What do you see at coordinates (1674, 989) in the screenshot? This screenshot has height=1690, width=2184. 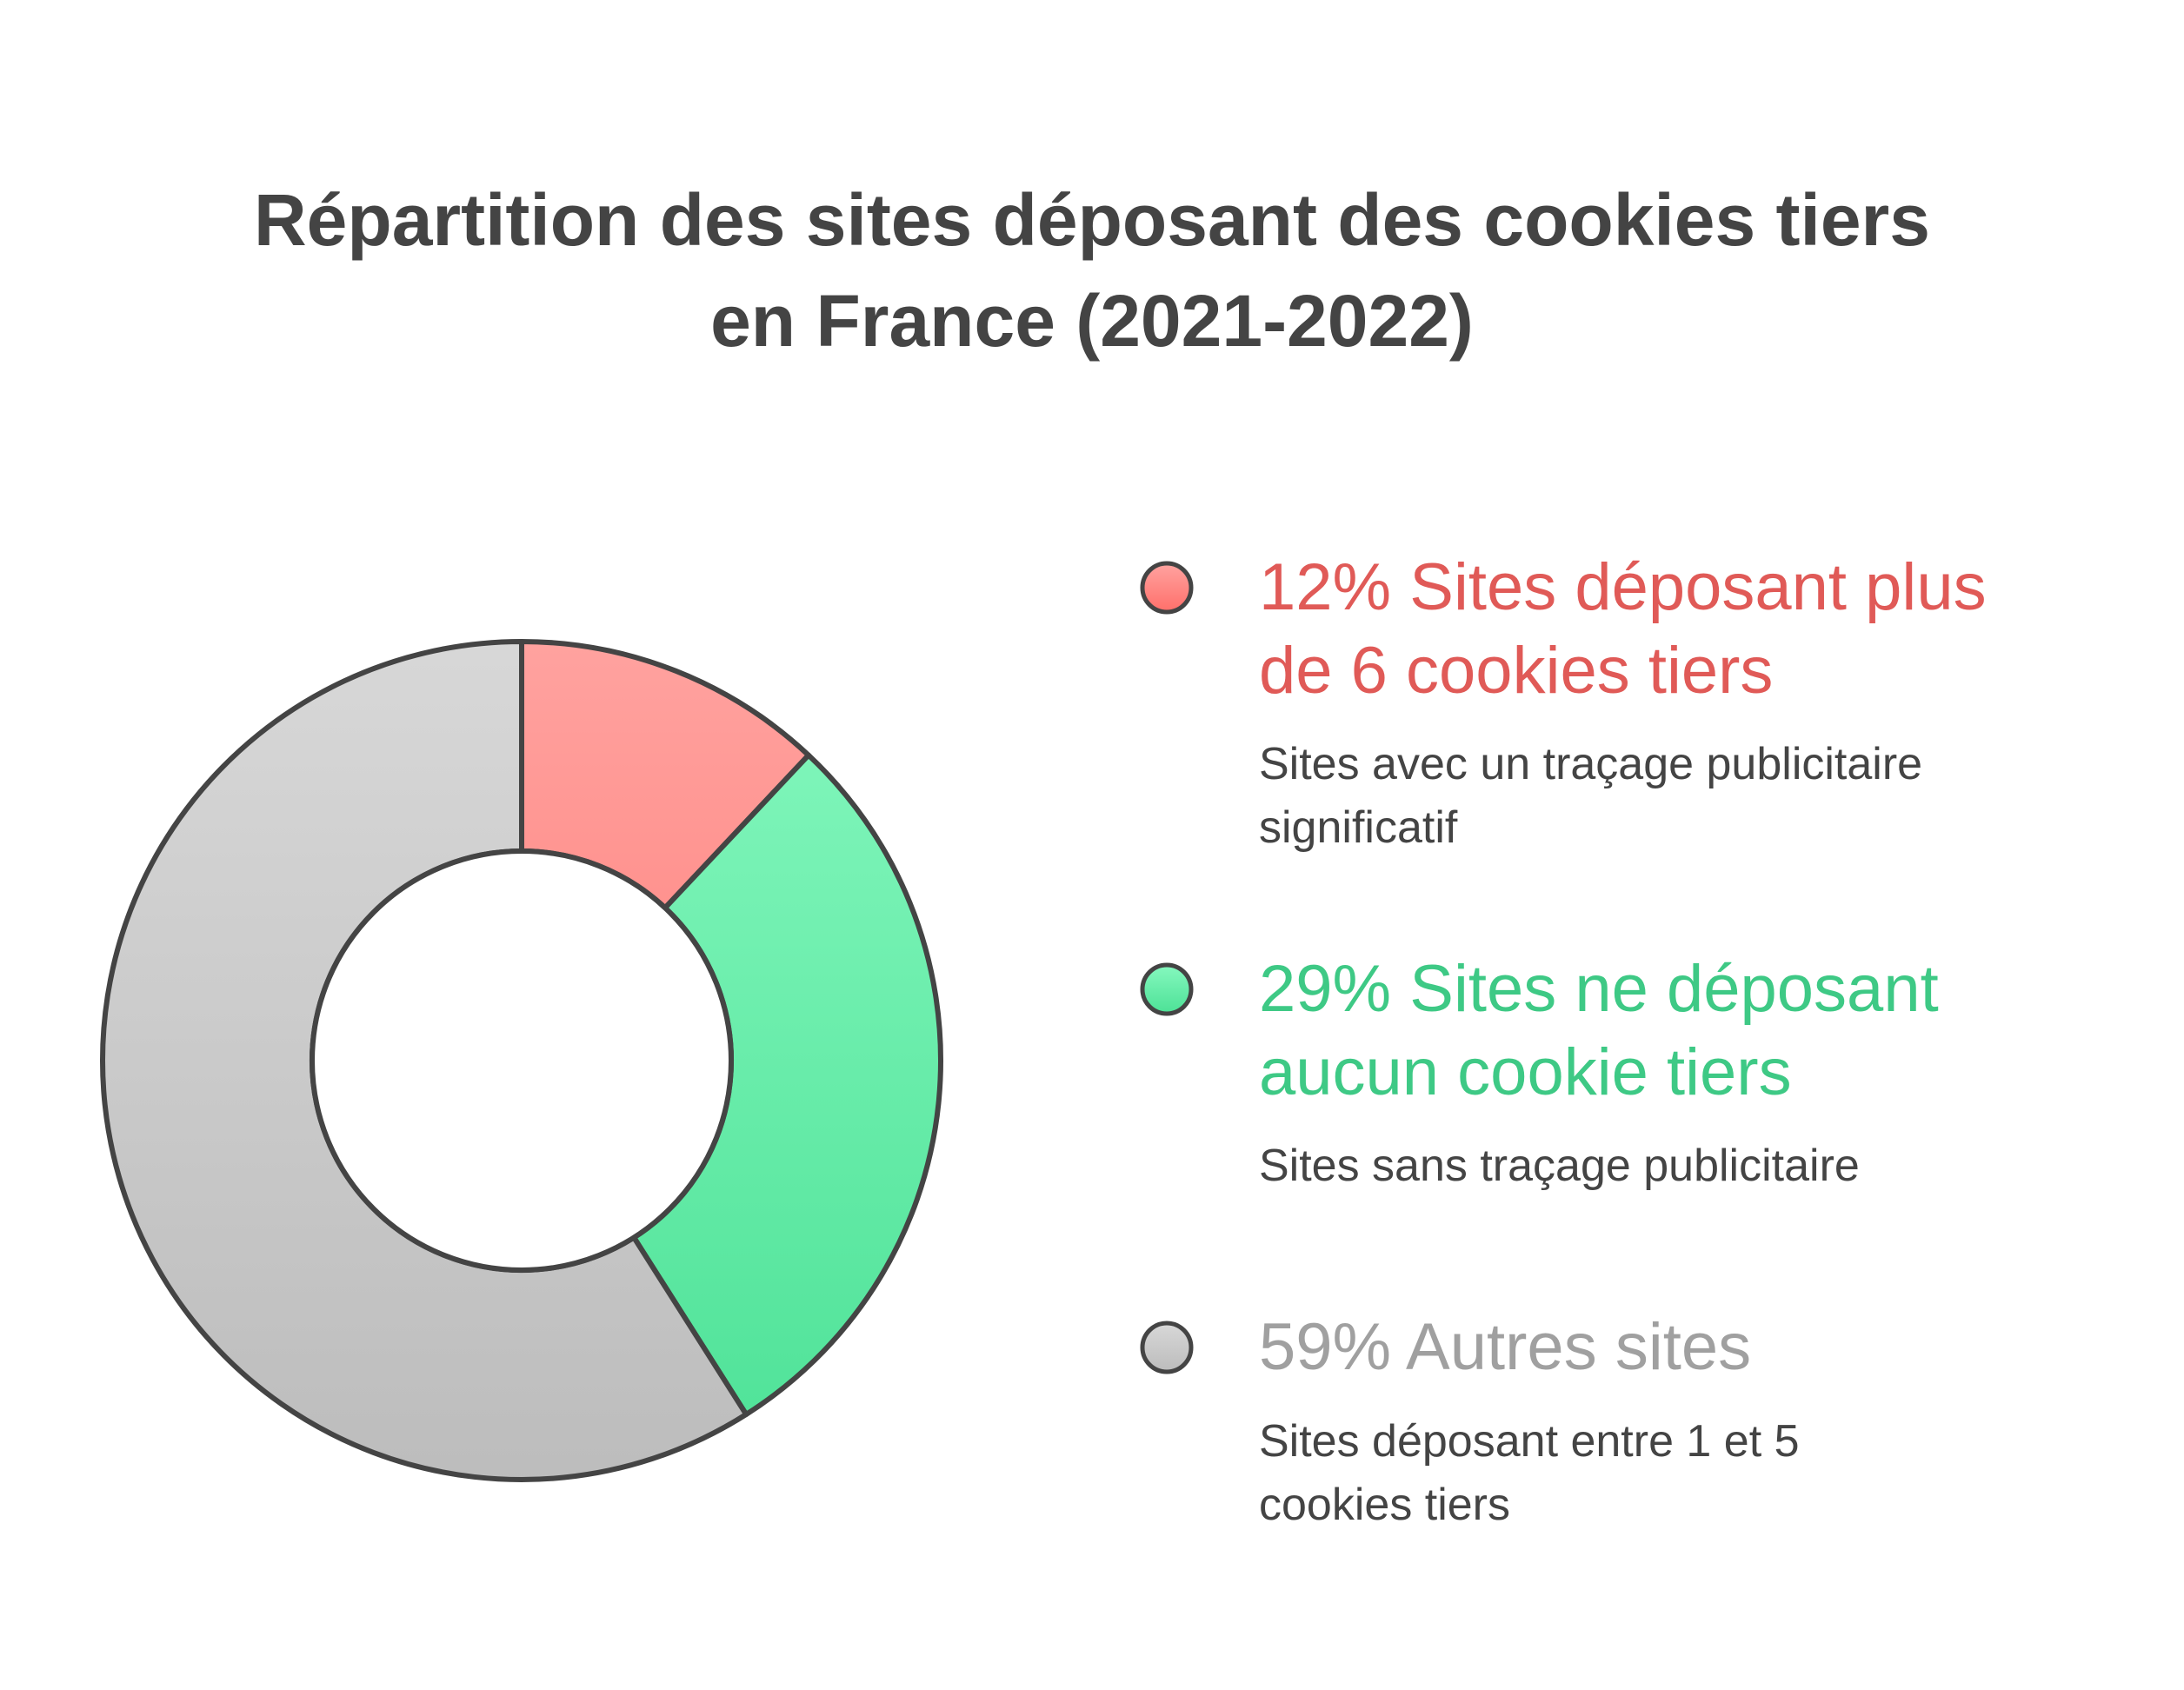 I see `legend-label-line-1: Sites ne déposant` at bounding box center [1674, 989].